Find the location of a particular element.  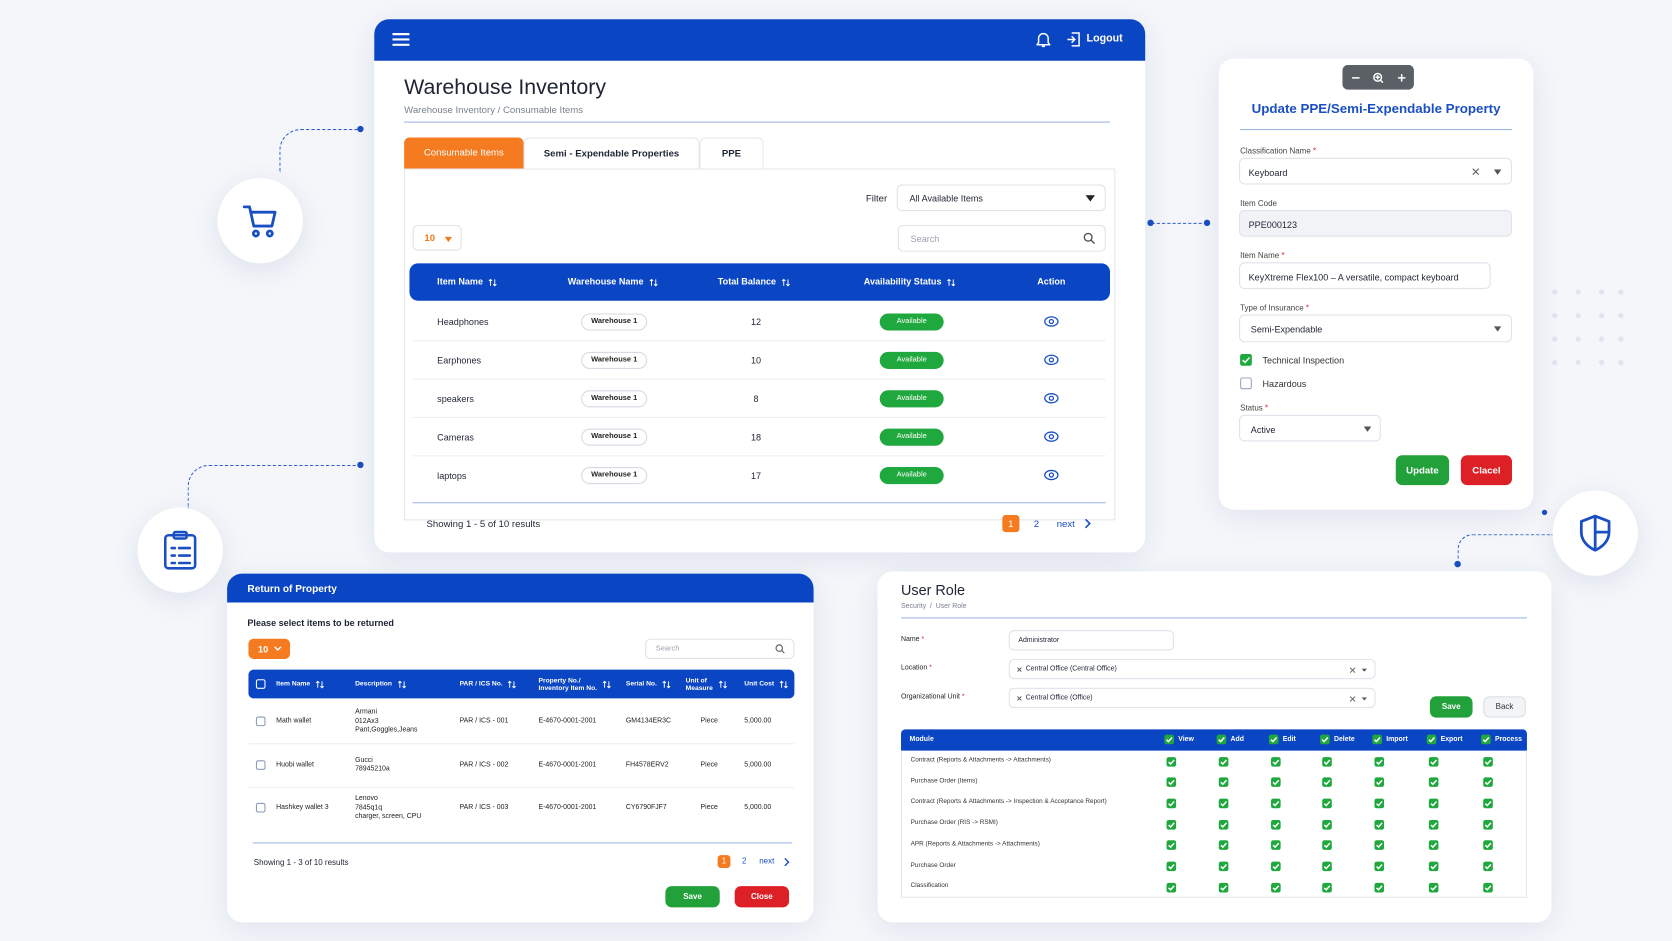

classification-select: Keyboard is located at coordinates (1376, 171).